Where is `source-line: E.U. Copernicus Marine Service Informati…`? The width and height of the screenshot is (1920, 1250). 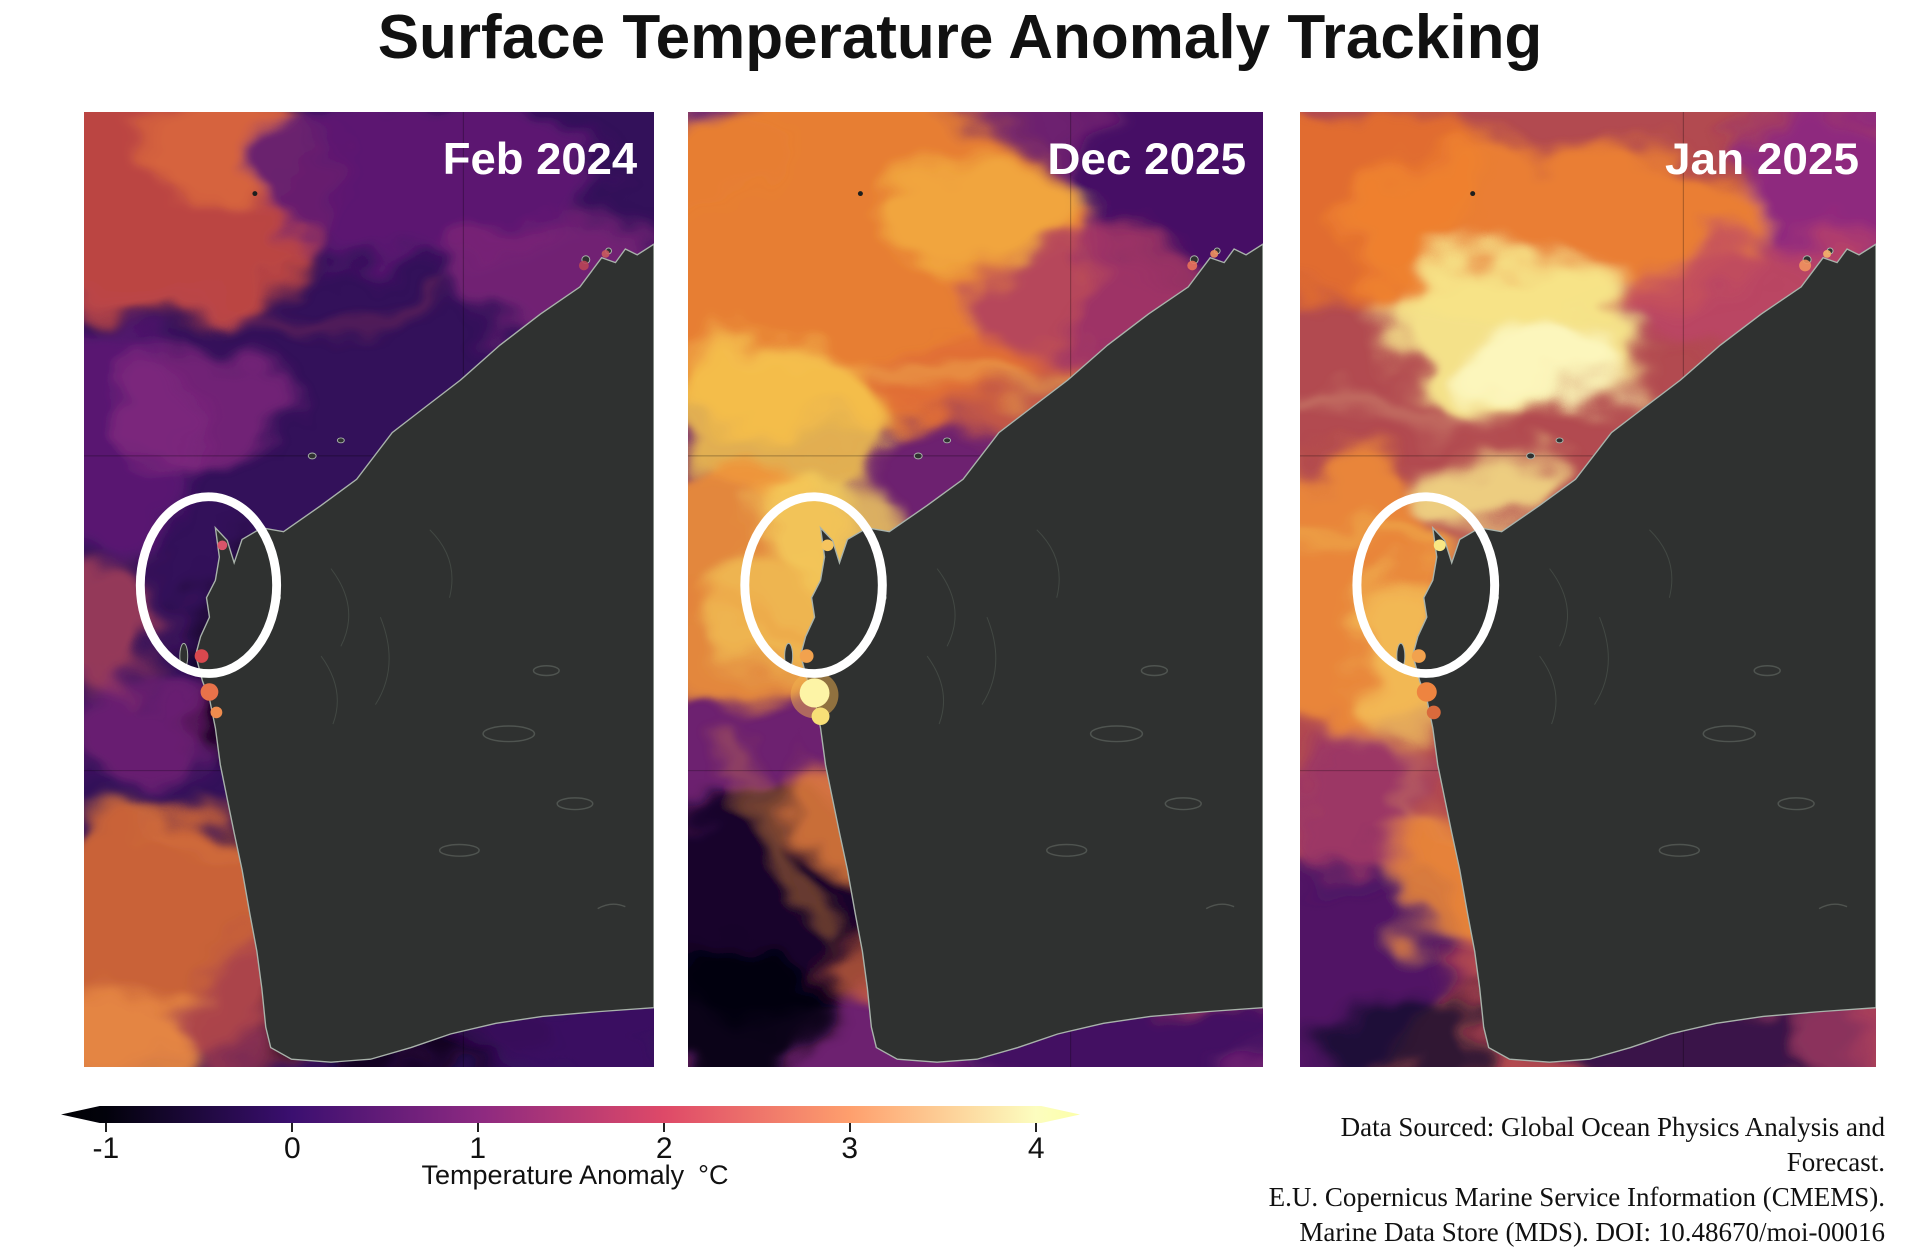 source-line: E.U. Copernicus Marine Service Informati… is located at coordinates (1576, 1197).